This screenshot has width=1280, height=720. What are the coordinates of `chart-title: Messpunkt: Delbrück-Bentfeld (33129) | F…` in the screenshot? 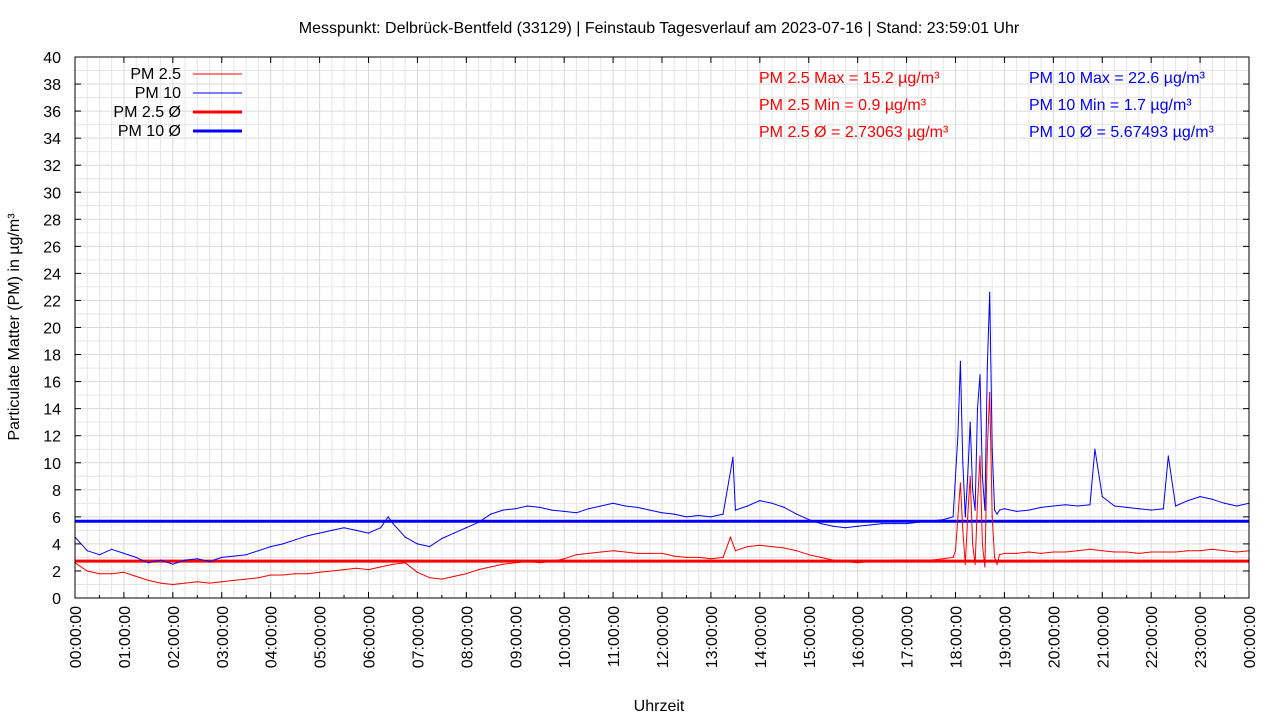 It's located at (659, 28).